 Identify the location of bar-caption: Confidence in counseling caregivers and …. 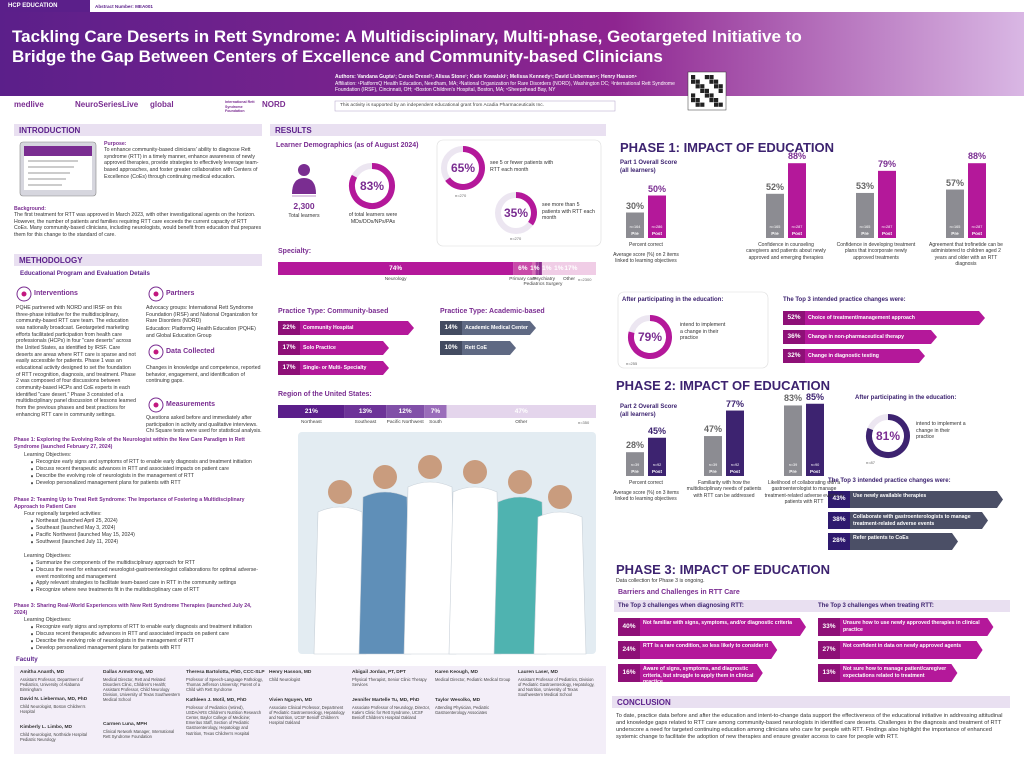
(786, 251).